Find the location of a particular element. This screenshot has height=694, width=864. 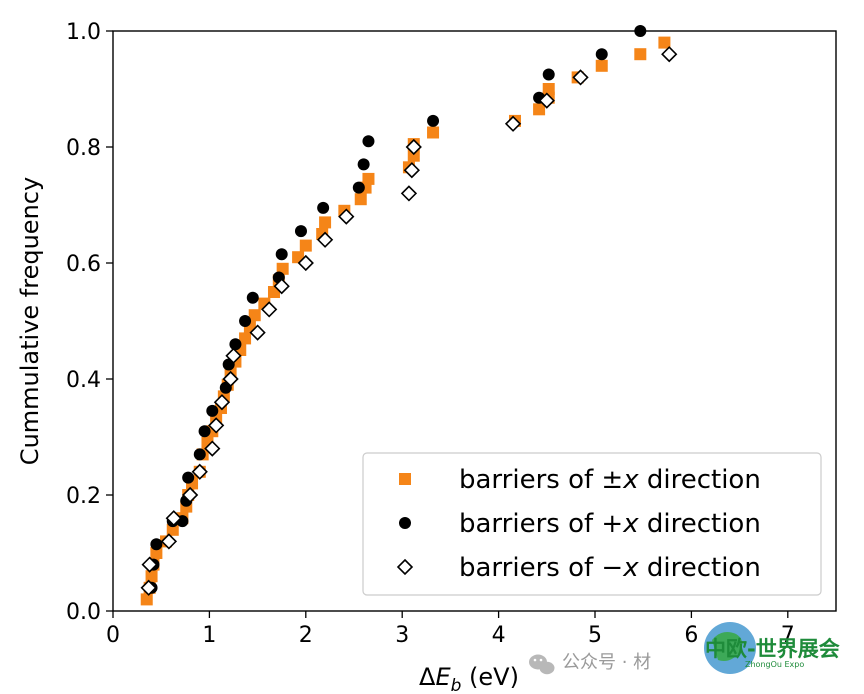

legend-marker-diamond is located at coordinates (405, 567).